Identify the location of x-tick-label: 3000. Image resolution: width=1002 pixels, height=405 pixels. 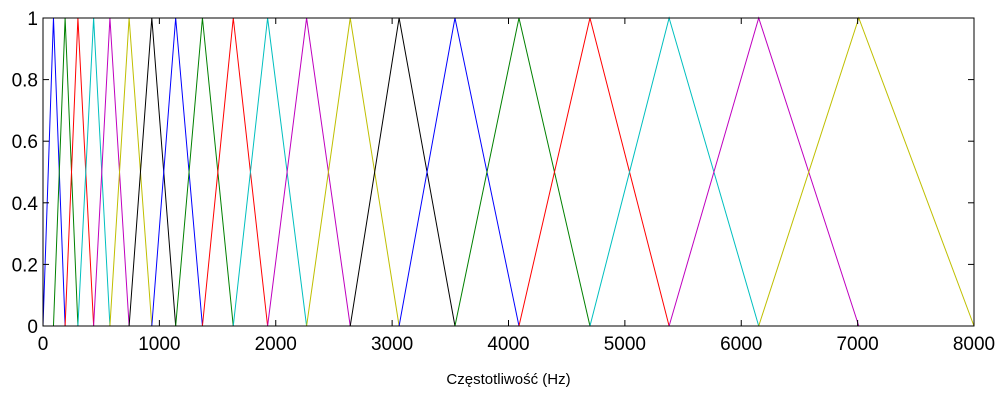
(392, 344).